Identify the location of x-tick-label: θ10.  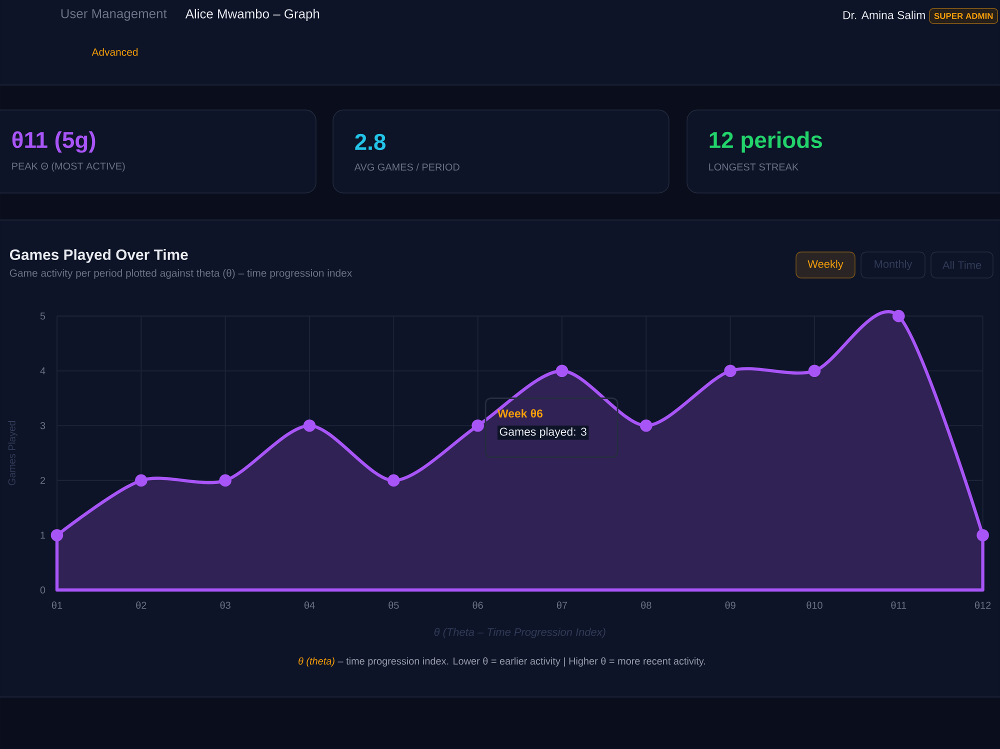
(814, 605).